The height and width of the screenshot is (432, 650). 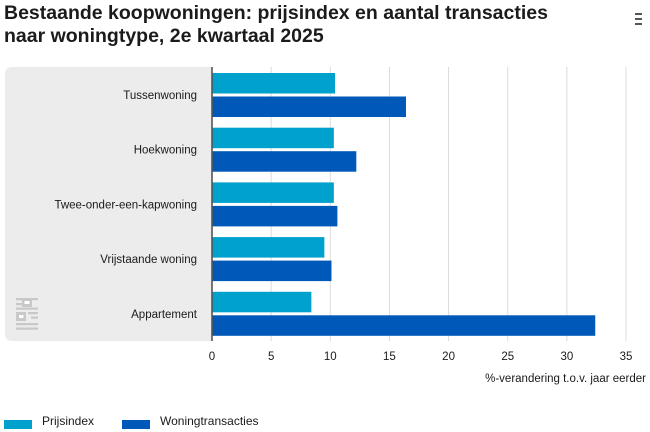 I want to click on legend-swatch-prijsindex, so click(x=18, y=424).